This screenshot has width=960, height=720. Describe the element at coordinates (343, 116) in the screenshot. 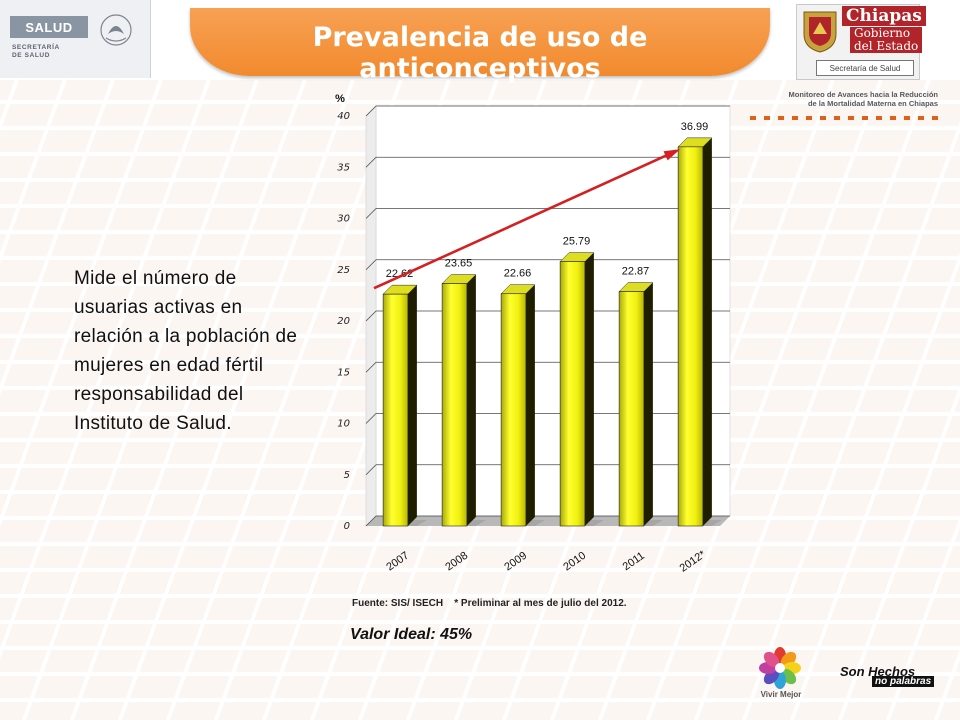

I see `y-tick-label: 40` at that location.